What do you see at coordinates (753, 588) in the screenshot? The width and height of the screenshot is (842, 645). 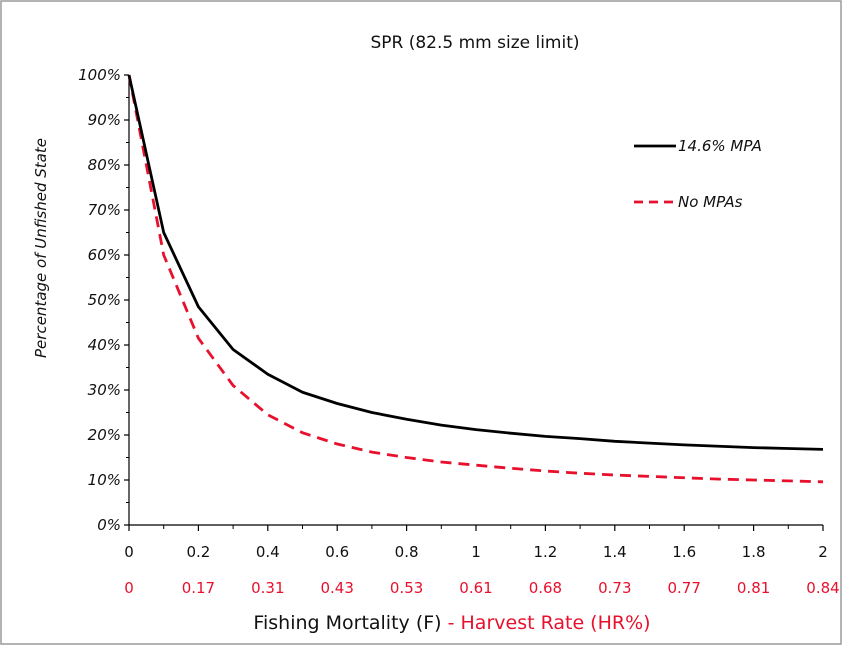 I see `harvest-rate-tick-label: 0.81` at bounding box center [753, 588].